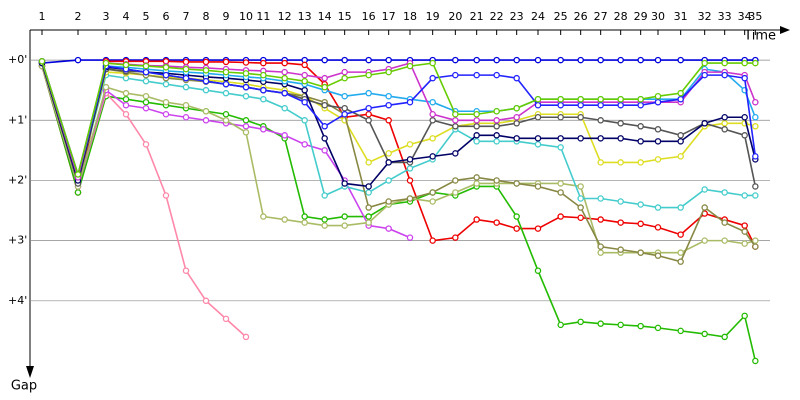 This screenshot has height=400, width=800. What do you see at coordinates (263, 16) in the screenshot?
I see `x-tick-label: 11` at bounding box center [263, 16].